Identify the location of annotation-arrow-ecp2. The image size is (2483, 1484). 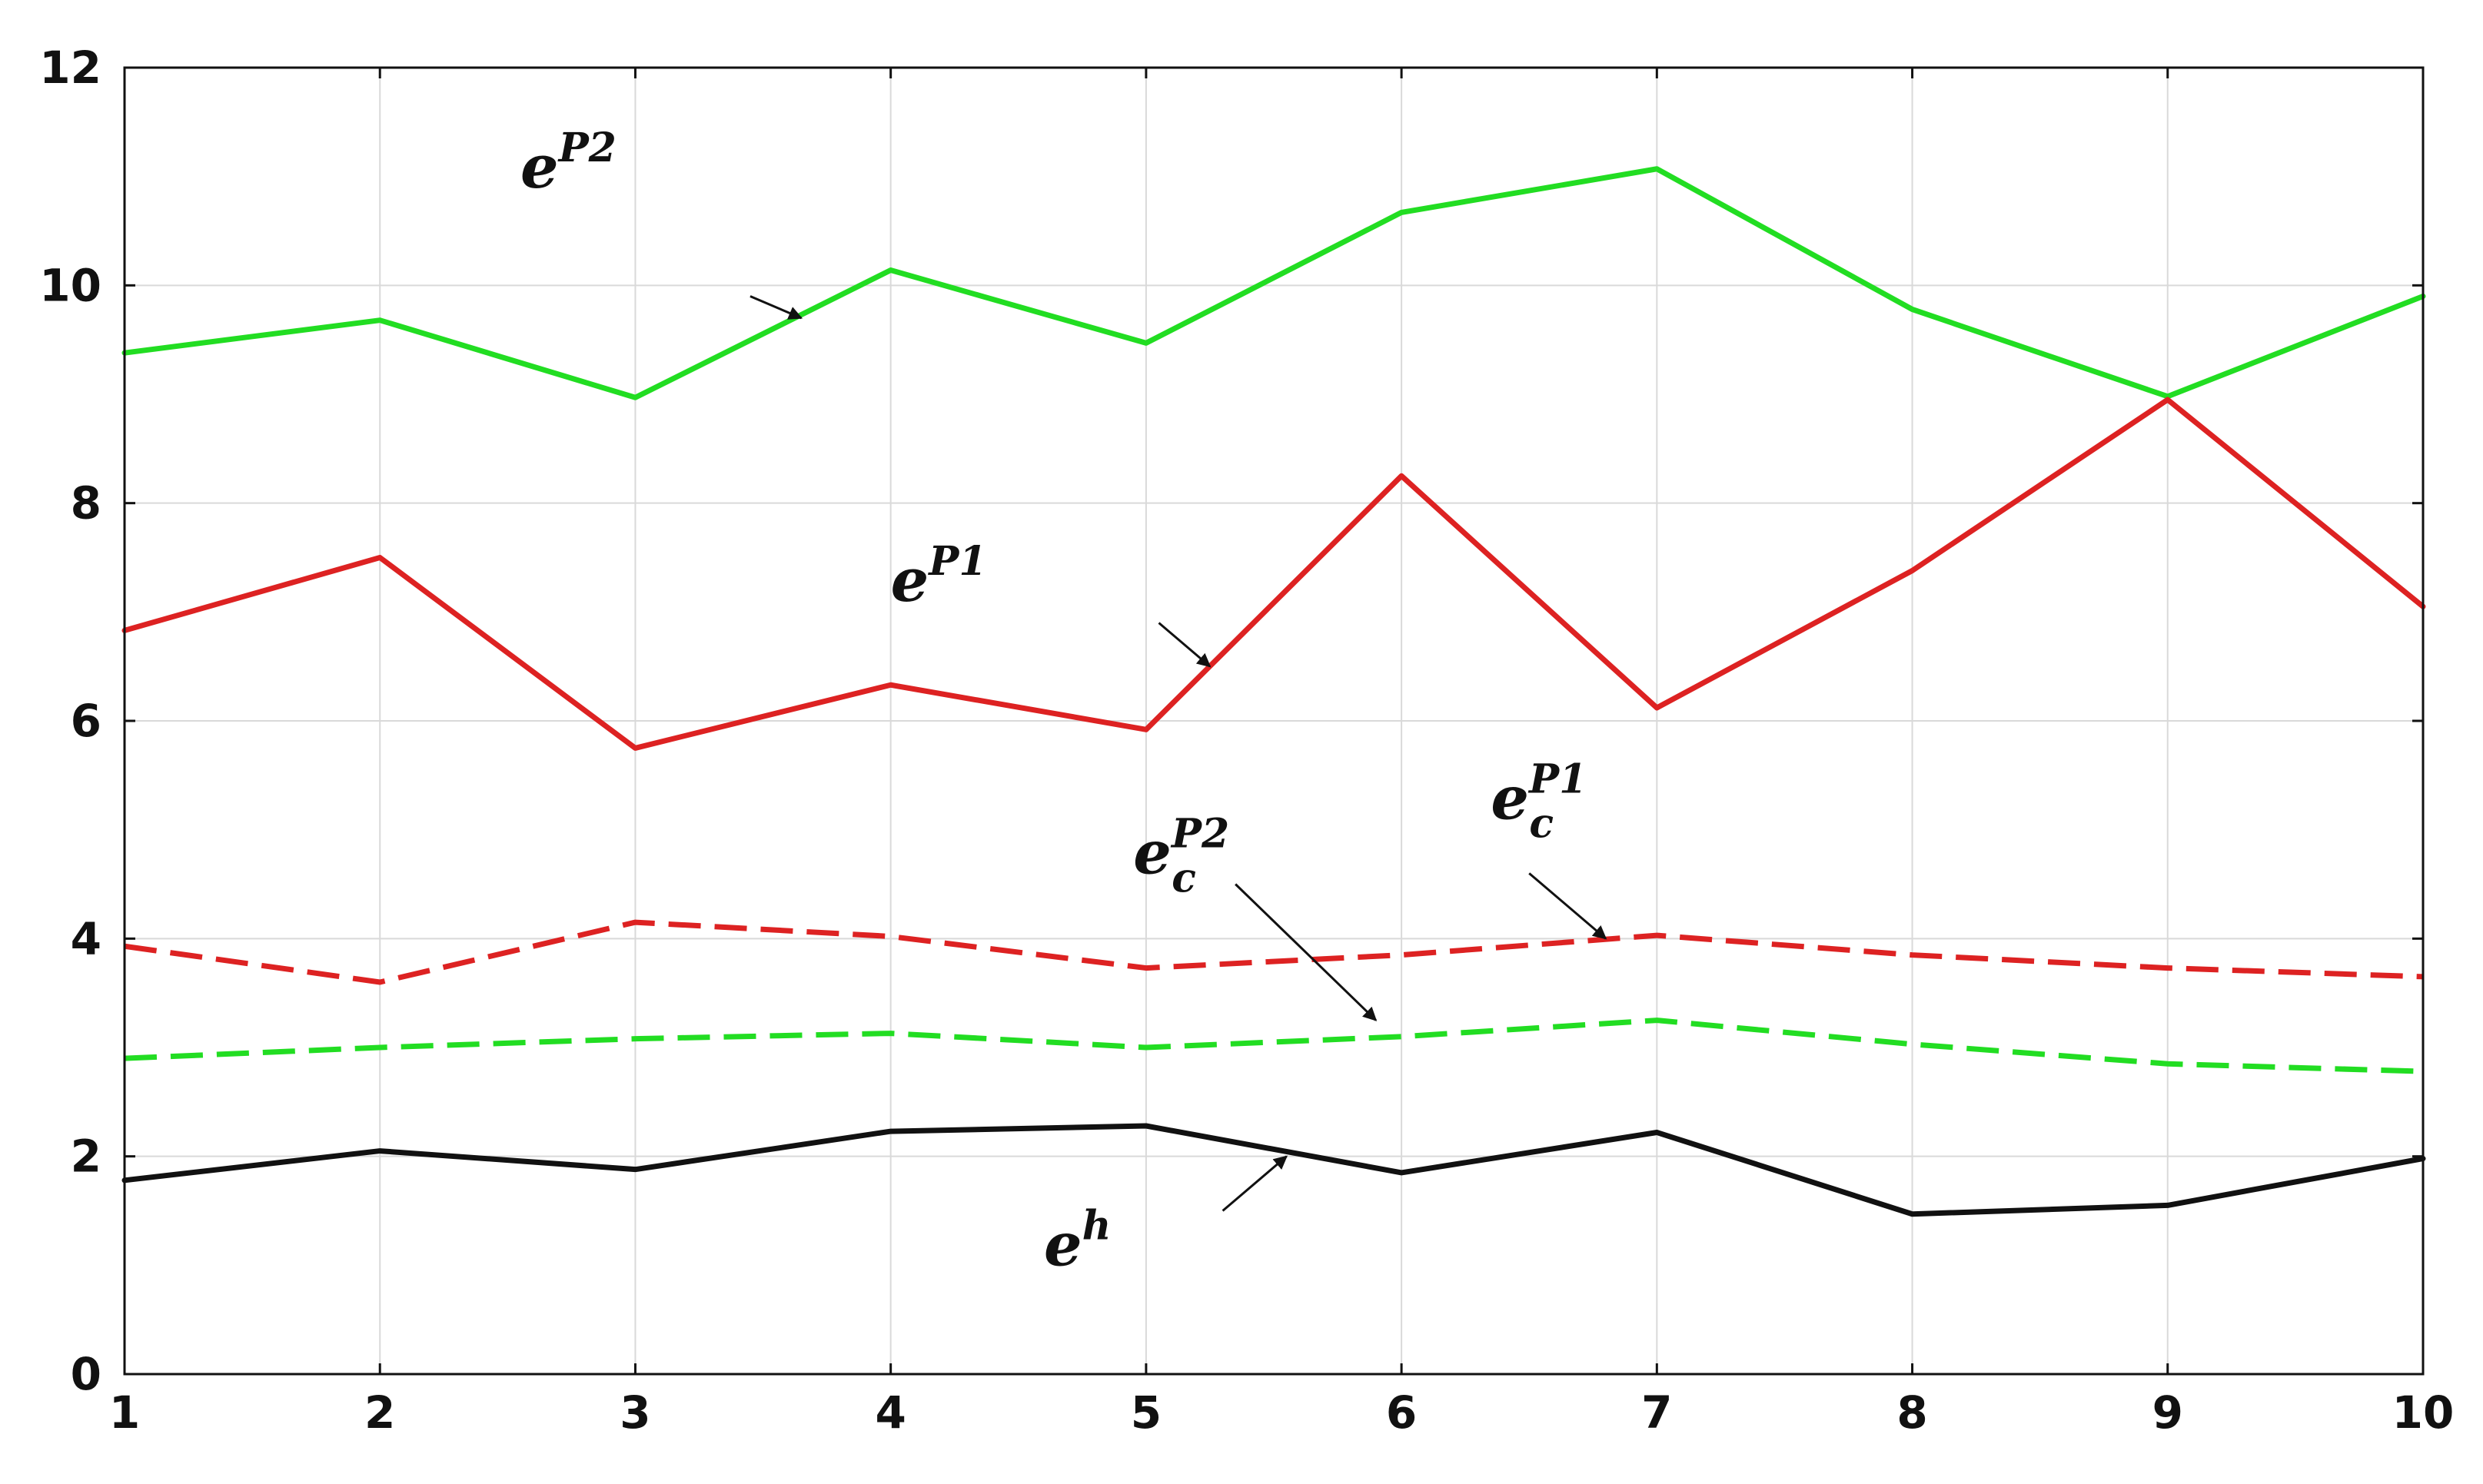
(1307, 952).